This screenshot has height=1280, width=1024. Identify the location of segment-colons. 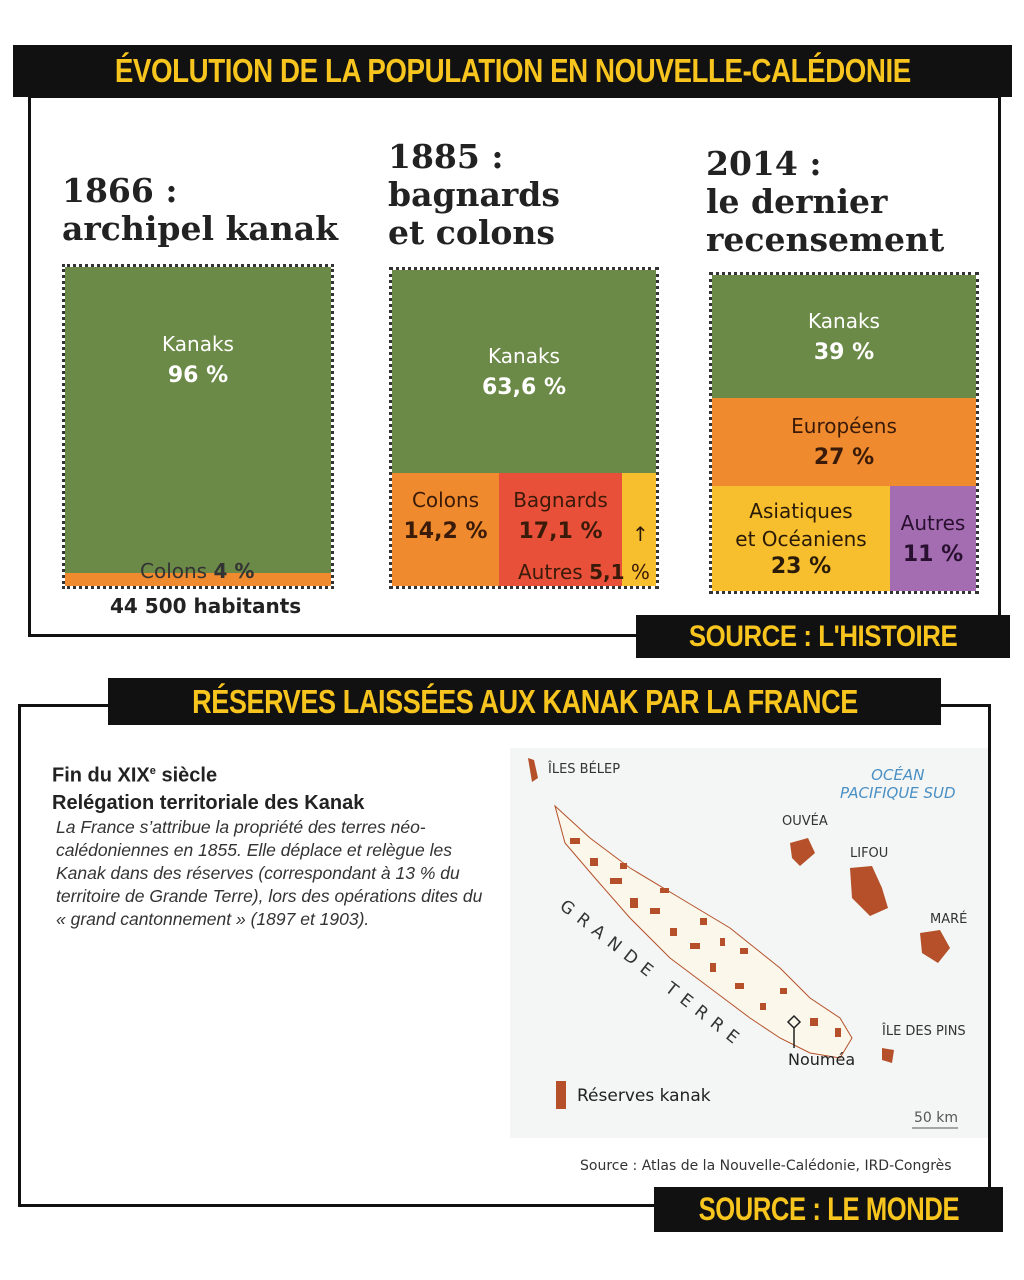
(198, 579).